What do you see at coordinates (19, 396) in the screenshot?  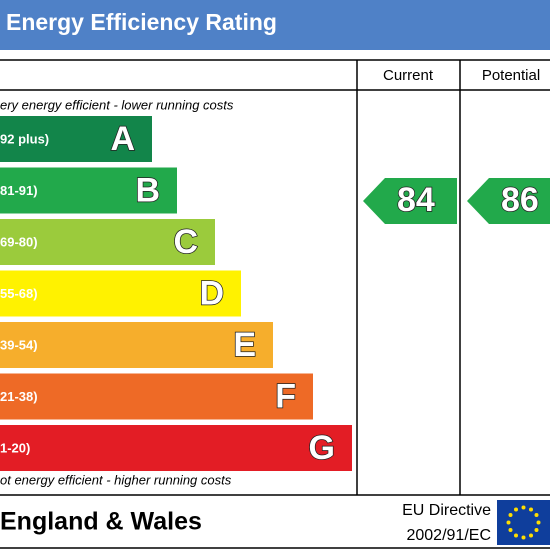 I see `band-range: 21-38)` at bounding box center [19, 396].